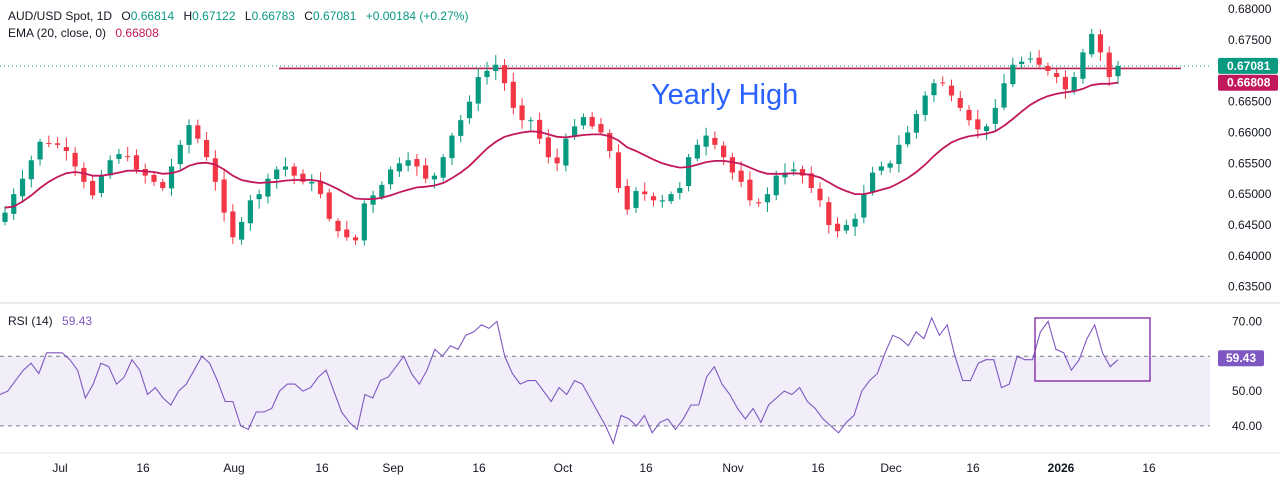 The width and height of the screenshot is (1280, 484). Describe the element at coordinates (1250, 133) in the screenshot. I see `price-tick-label: 0.66000` at that location.